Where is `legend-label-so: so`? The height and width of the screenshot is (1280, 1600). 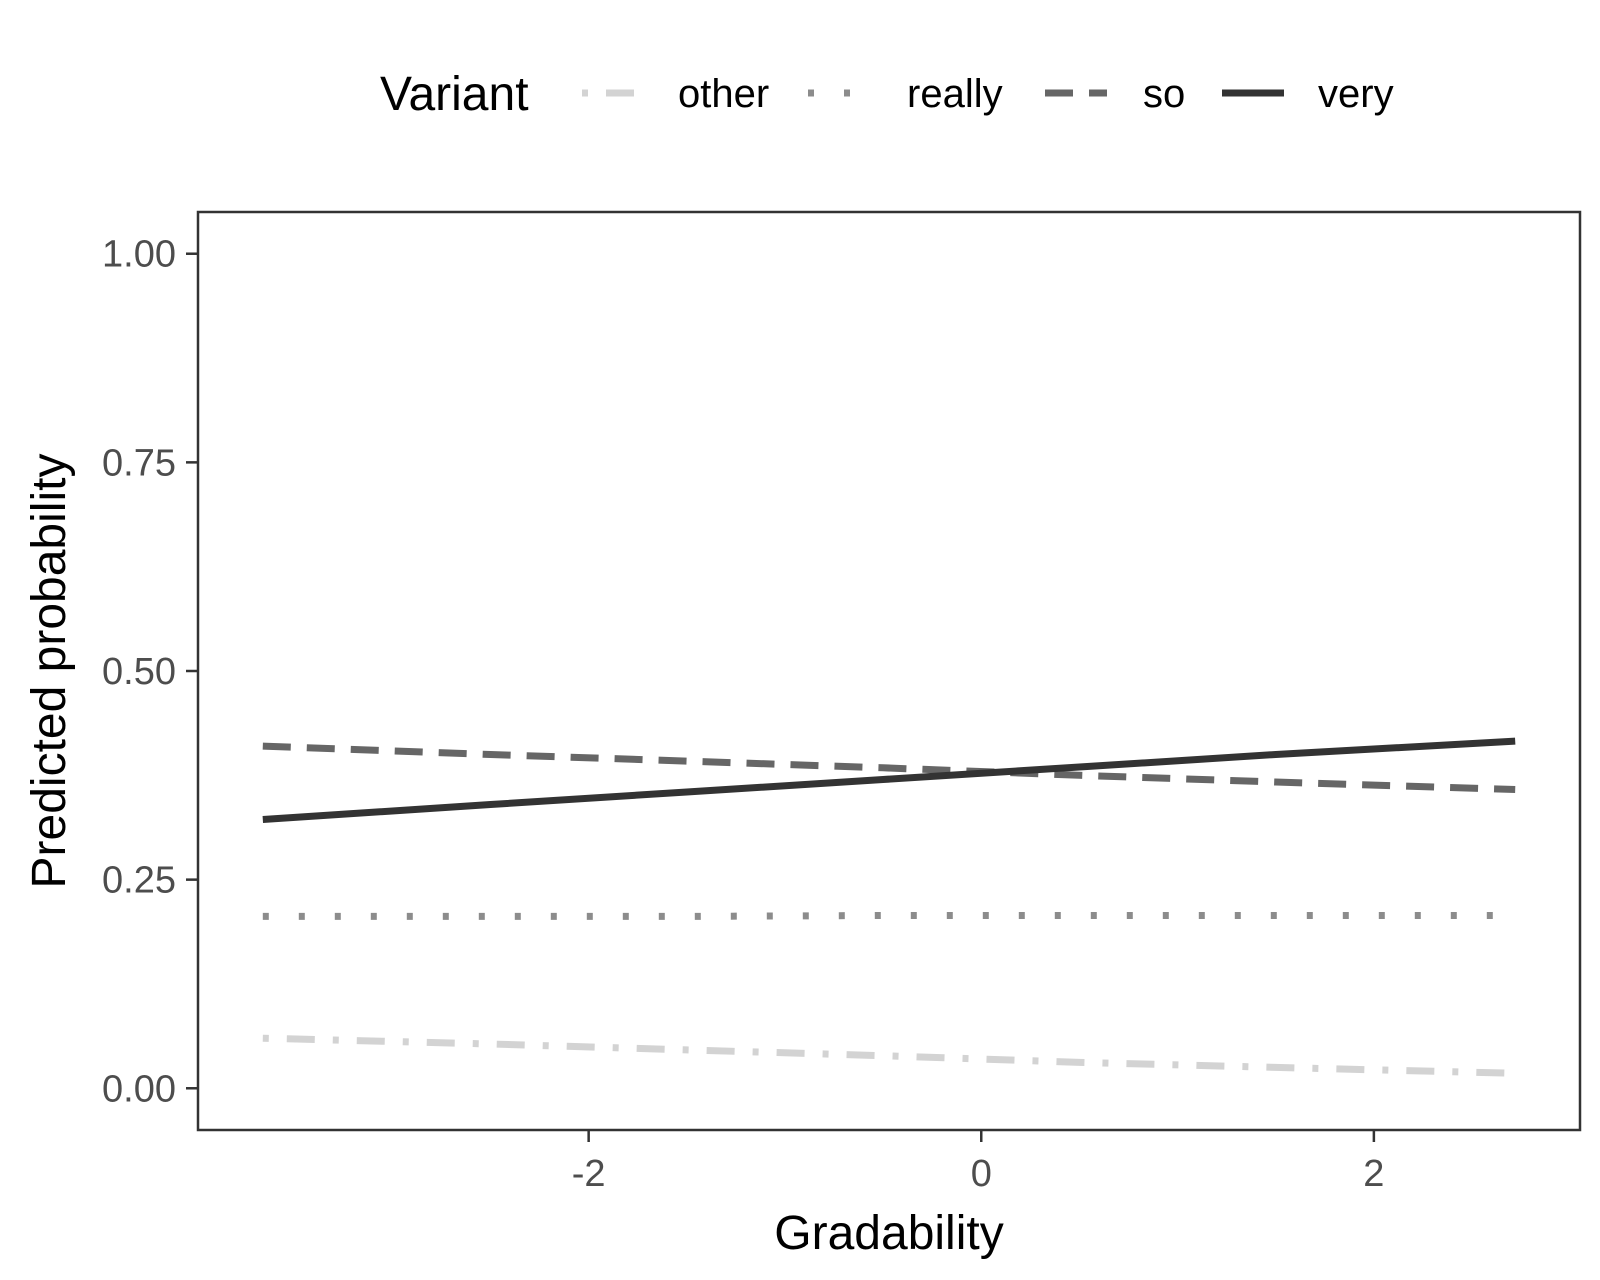 legend-label-so: so is located at coordinates (1164, 94).